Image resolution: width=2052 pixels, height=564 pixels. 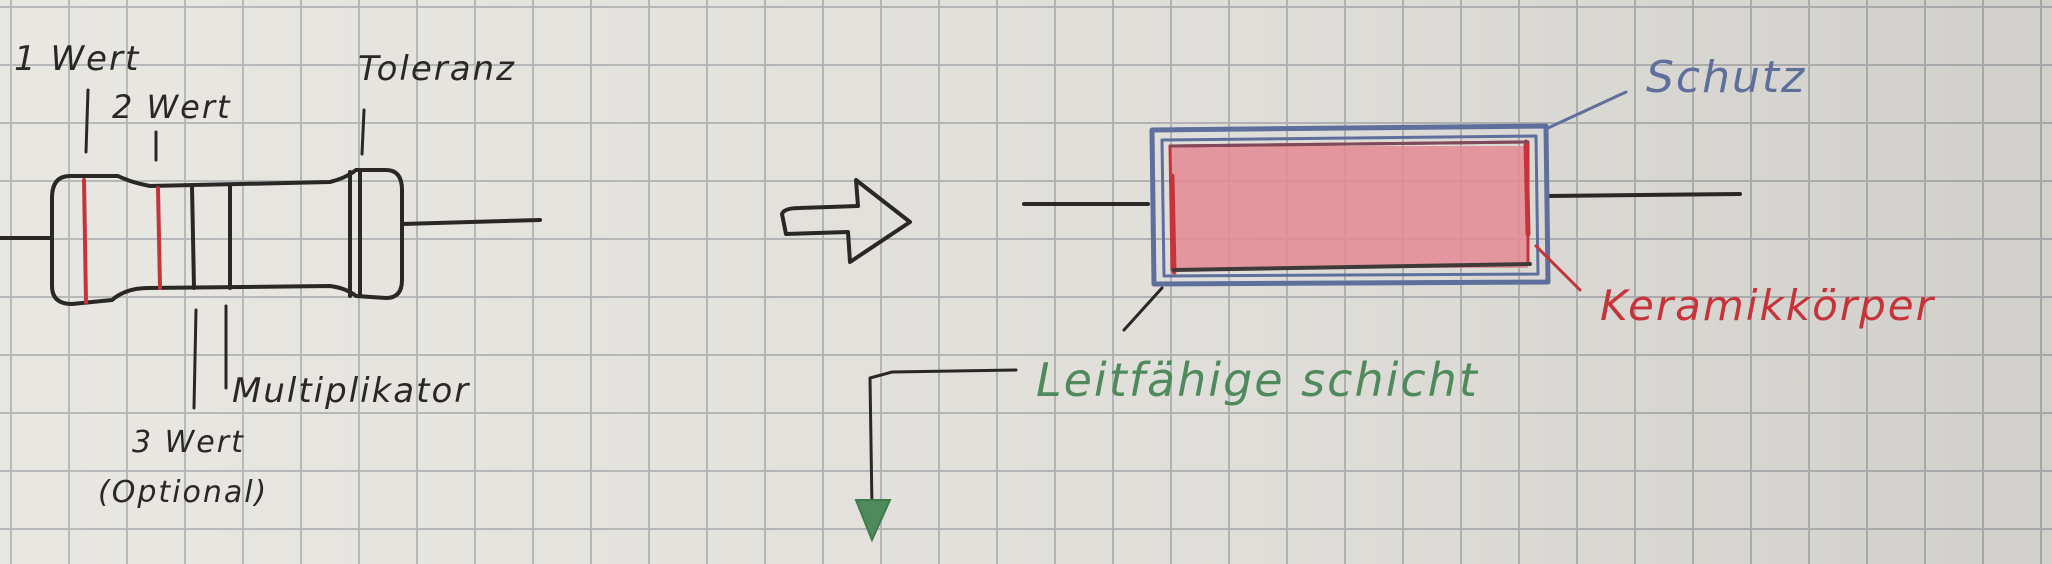 I want to click on label-schutz: Schutz, so click(x=1726, y=77).